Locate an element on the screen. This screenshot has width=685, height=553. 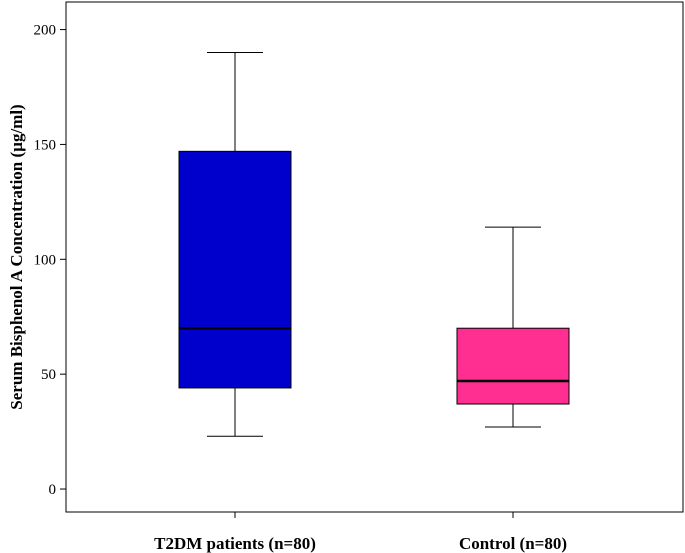
x-axis: T2DM patients (n=80) Control (n=80) is located at coordinates (360, 532).